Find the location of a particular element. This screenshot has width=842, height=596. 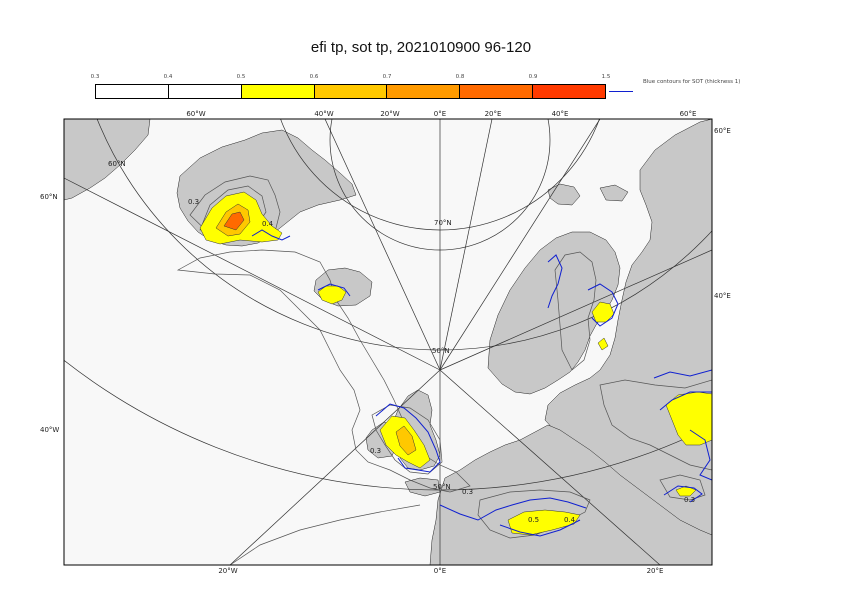

efi-area-darkorange is located at coordinates (234, 221).